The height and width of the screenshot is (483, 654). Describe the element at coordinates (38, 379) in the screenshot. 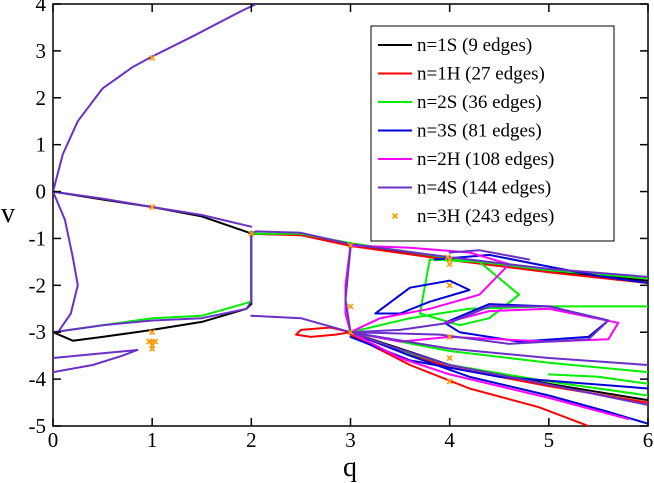

I see `y-tick-label: -4` at that location.